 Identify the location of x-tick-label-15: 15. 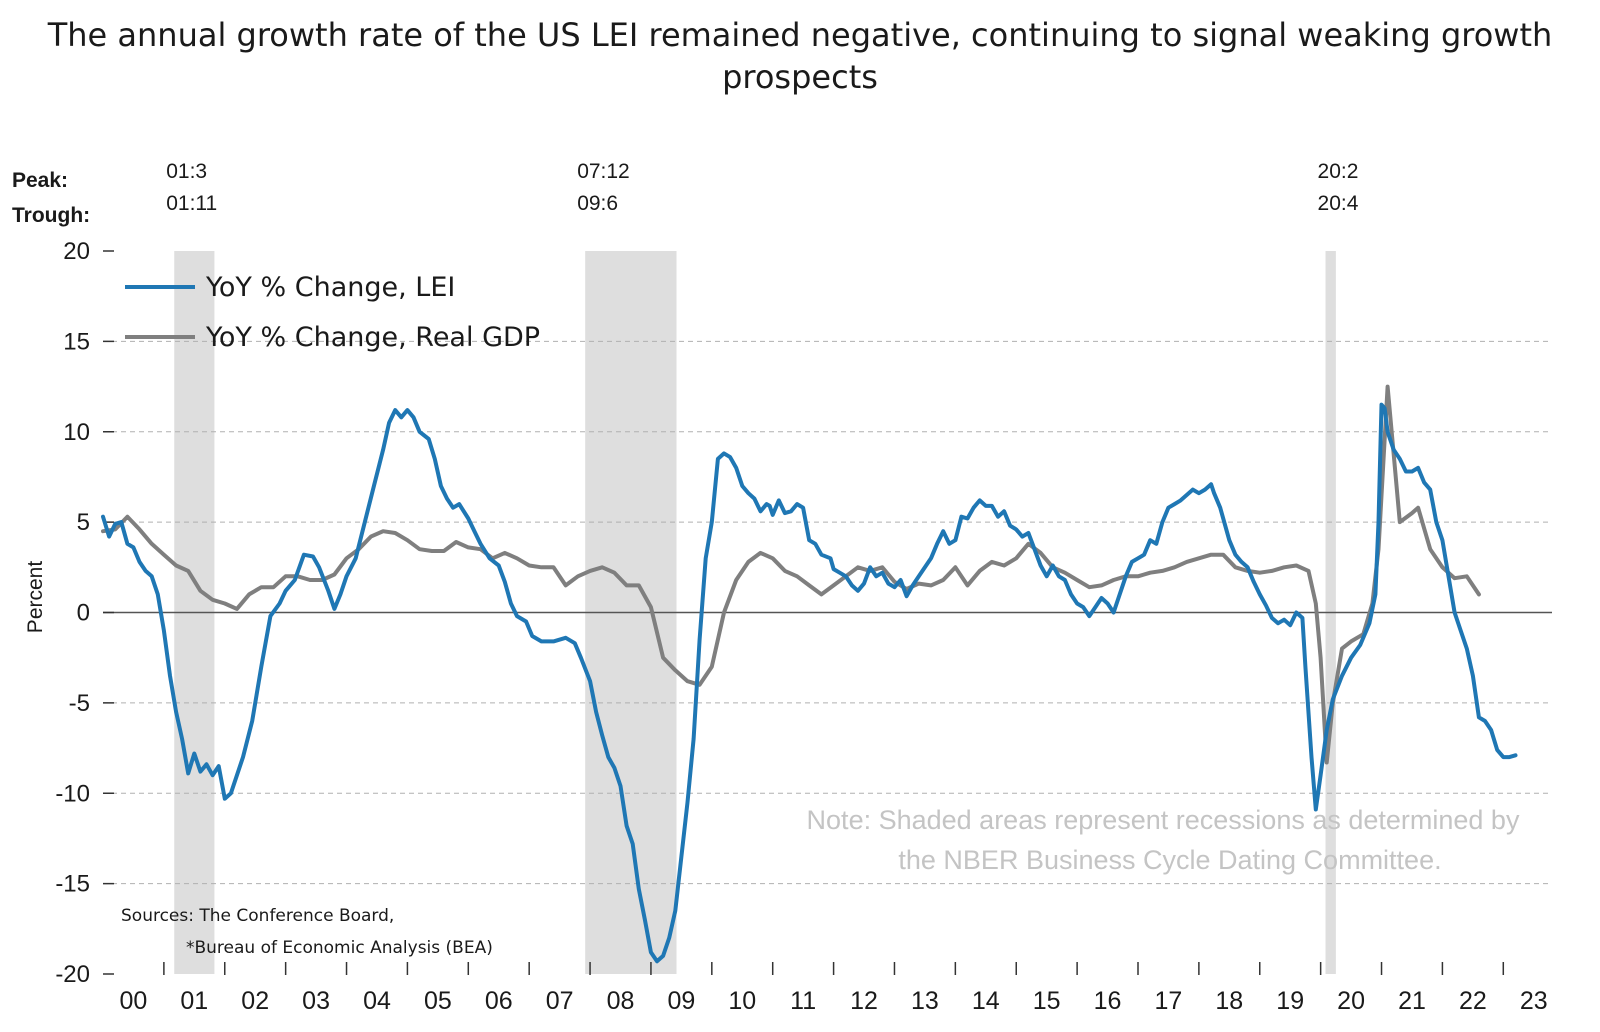
(1047, 1001).